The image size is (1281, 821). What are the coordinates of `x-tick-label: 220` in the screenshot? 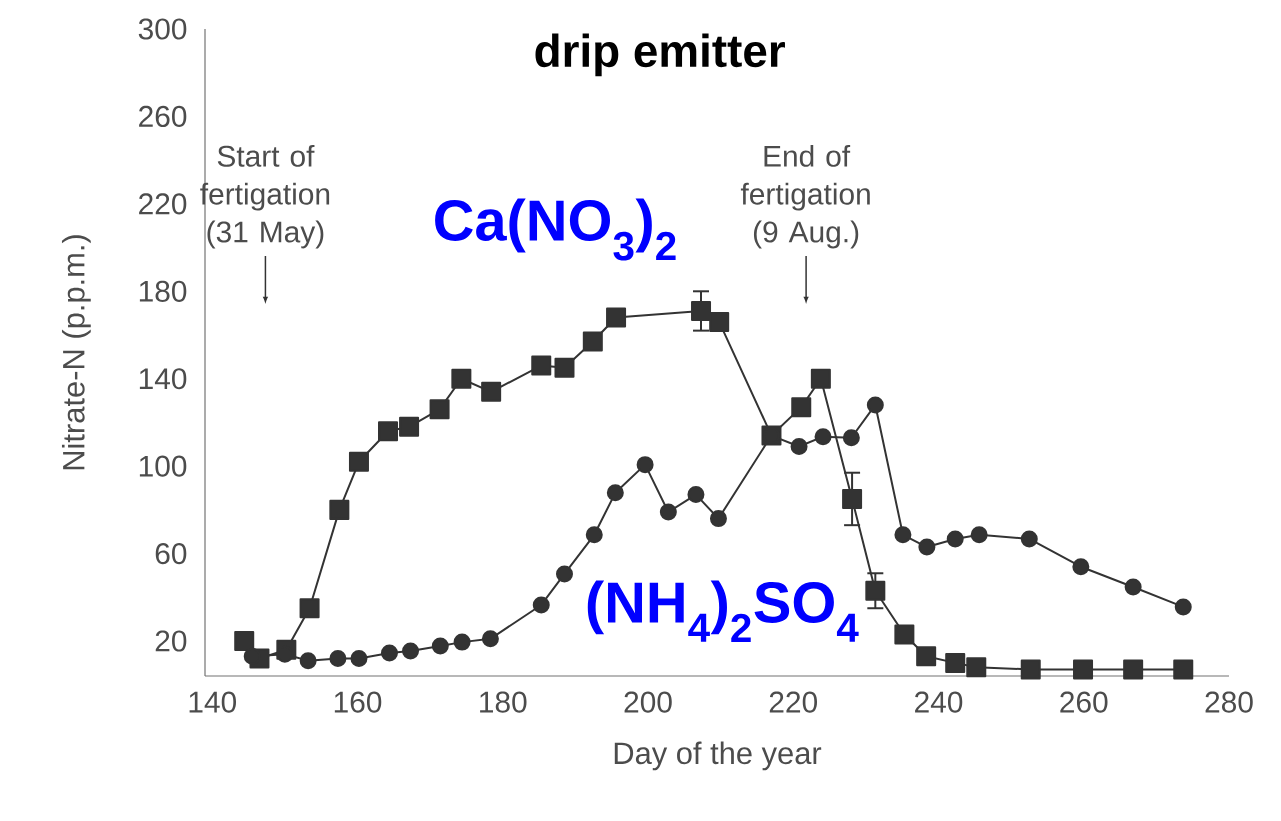 It's located at (793, 702).